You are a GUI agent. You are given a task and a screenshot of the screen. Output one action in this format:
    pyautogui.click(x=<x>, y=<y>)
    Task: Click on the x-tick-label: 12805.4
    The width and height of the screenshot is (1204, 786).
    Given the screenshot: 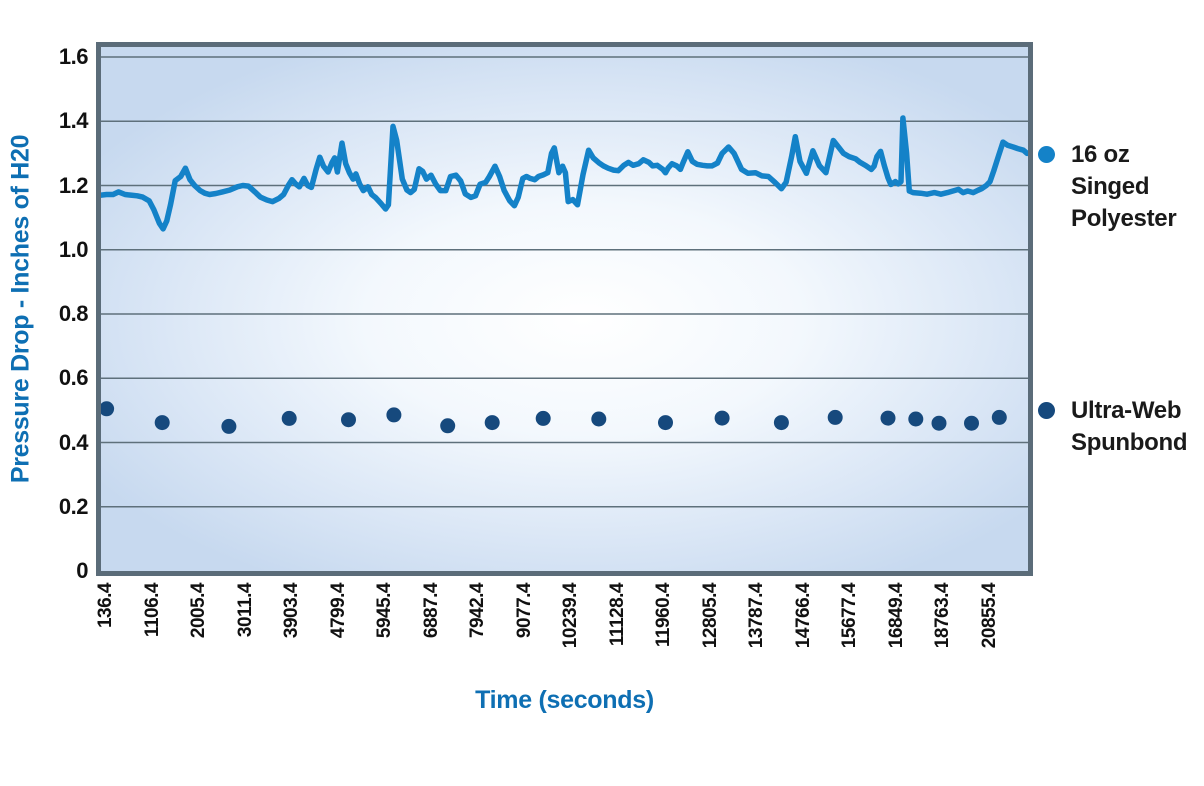 What is the action you would take?
    pyautogui.click(x=710, y=616)
    